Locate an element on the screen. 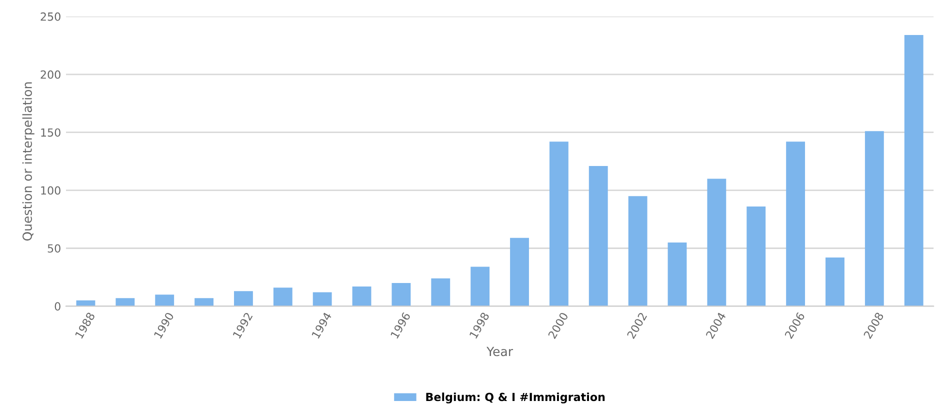 The width and height of the screenshot is (943, 411). y-tick-label: 0 is located at coordinates (57, 306).